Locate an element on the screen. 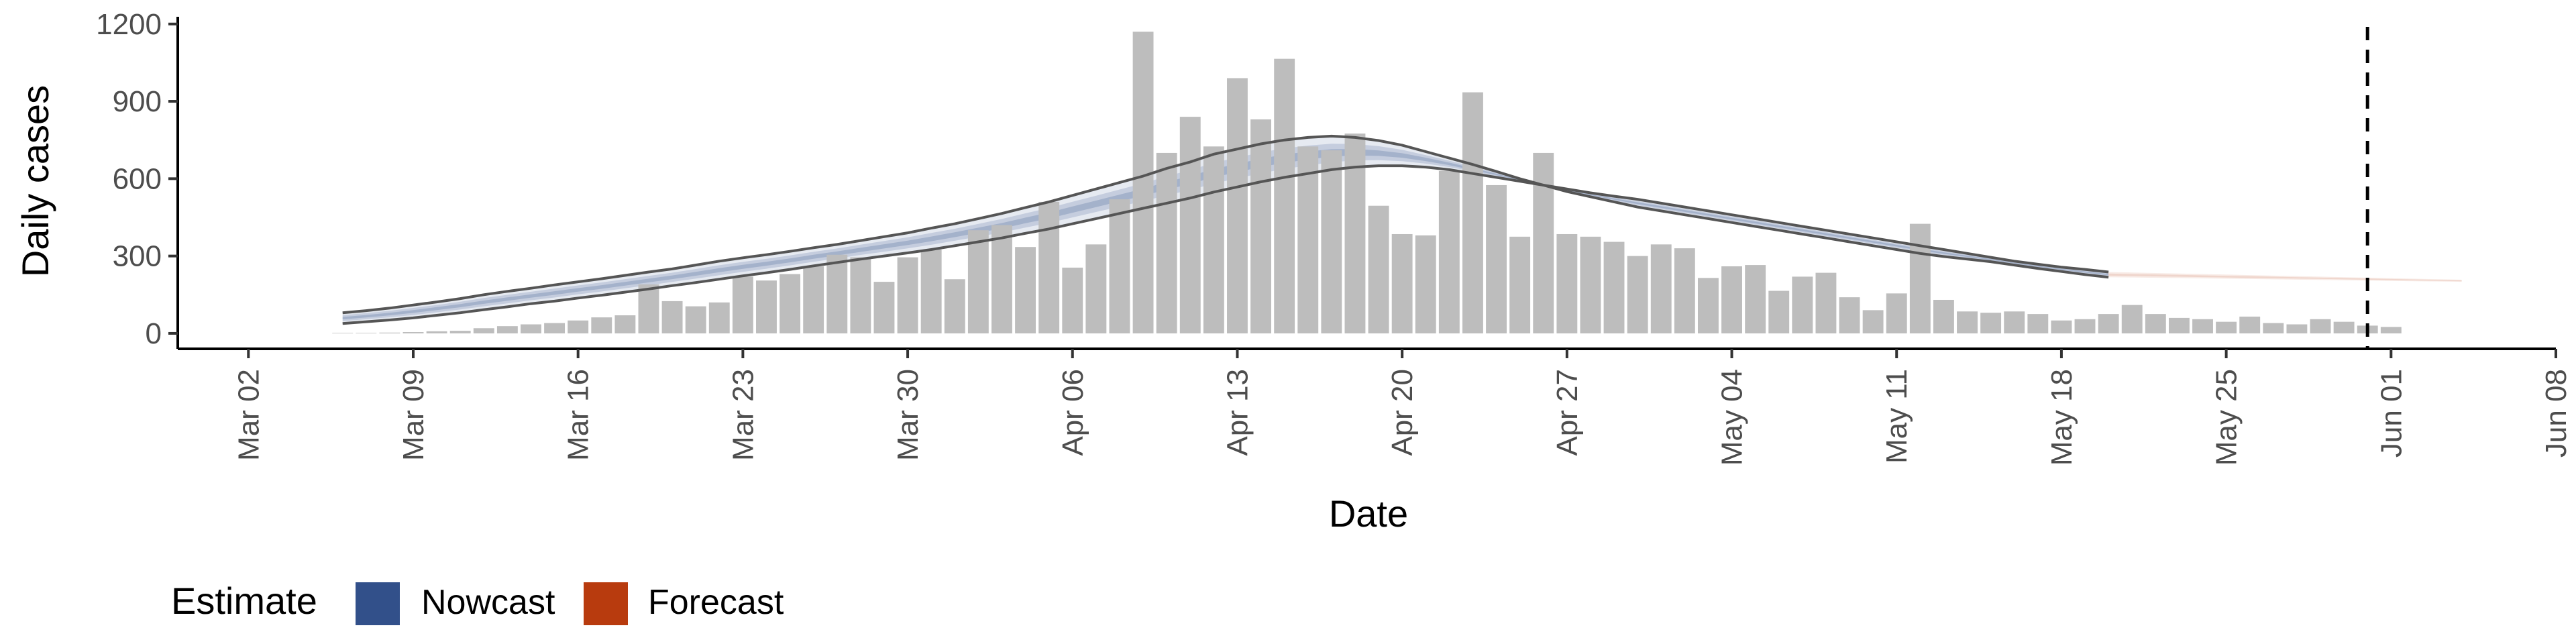  legend-swatch-nowcast is located at coordinates (378, 603).